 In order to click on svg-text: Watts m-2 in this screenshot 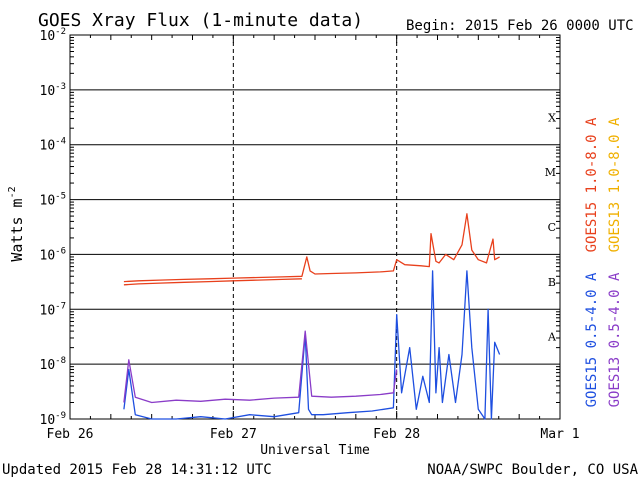, I will do `click(16, 223)`.